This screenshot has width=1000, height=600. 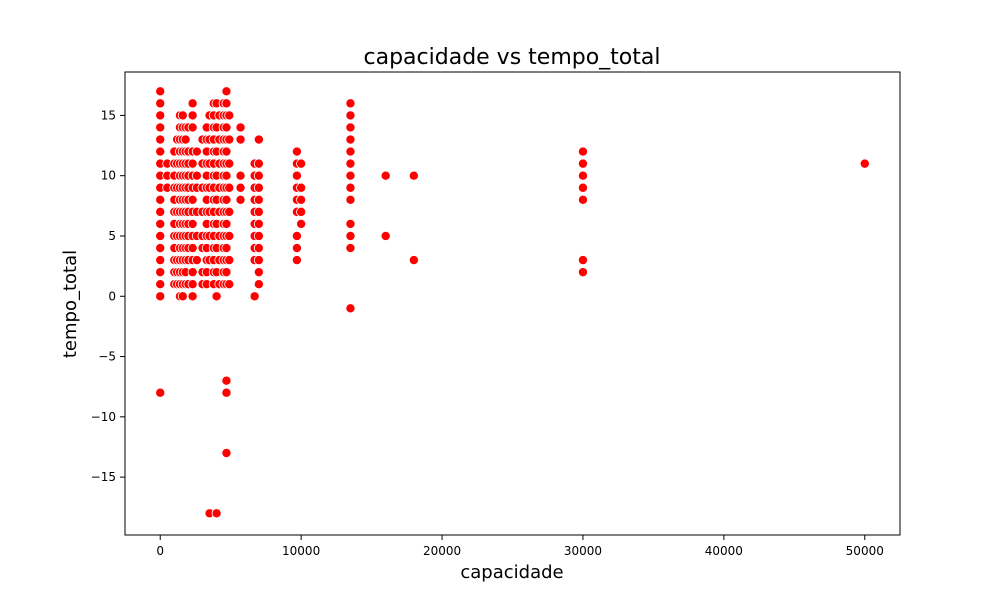 I want to click on y-tick-label: 15, so click(x=108, y=115).